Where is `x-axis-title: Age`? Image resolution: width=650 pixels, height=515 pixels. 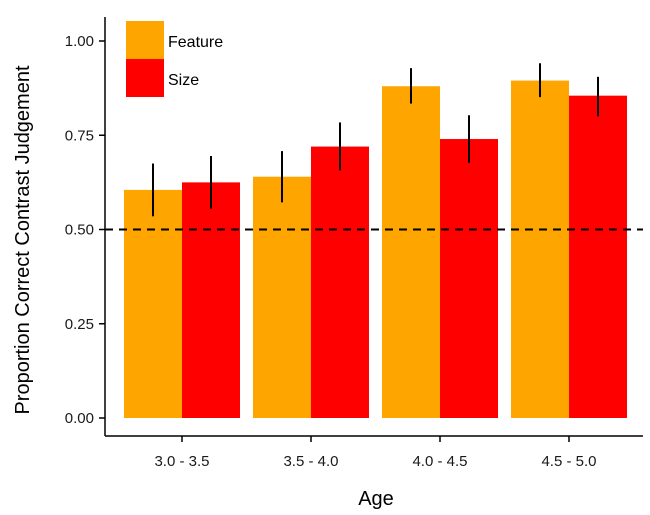 x-axis-title: Age is located at coordinates (376, 499).